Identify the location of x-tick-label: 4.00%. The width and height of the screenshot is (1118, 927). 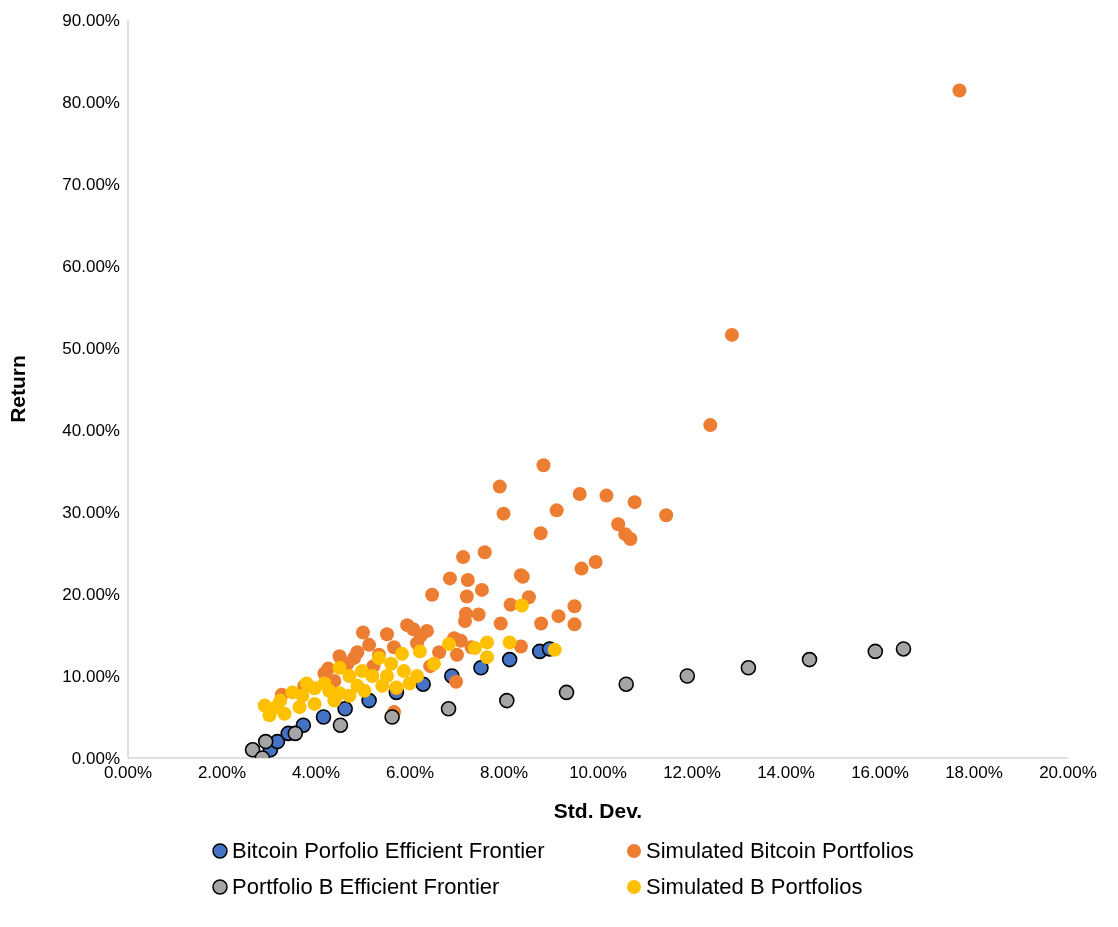
(316, 773).